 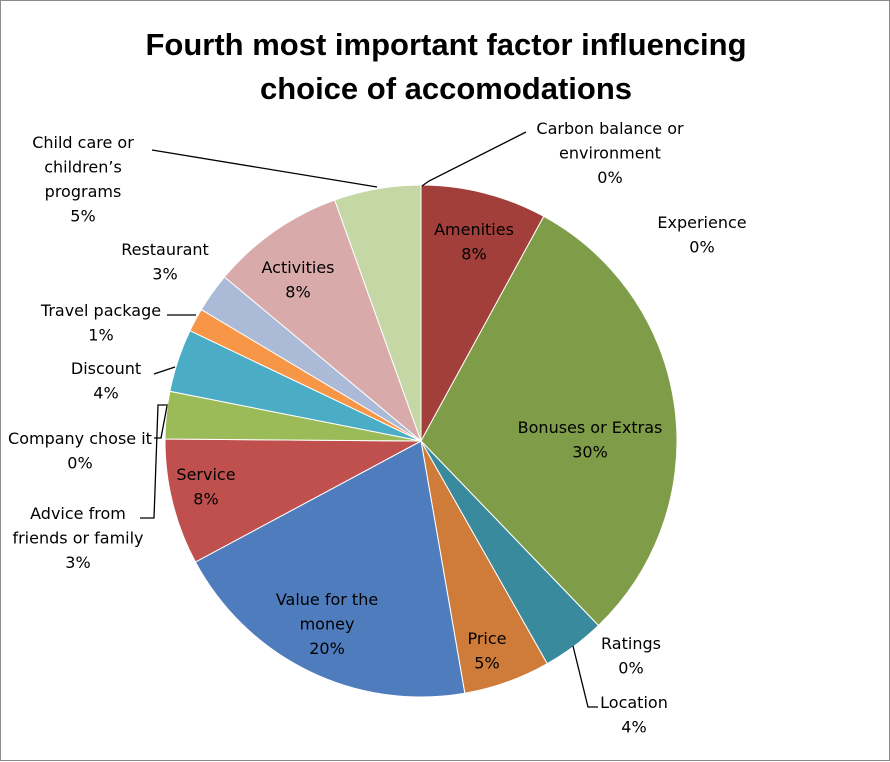 What do you see at coordinates (298, 280) in the screenshot?
I see `data-label-activities: Activities 8%` at bounding box center [298, 280].